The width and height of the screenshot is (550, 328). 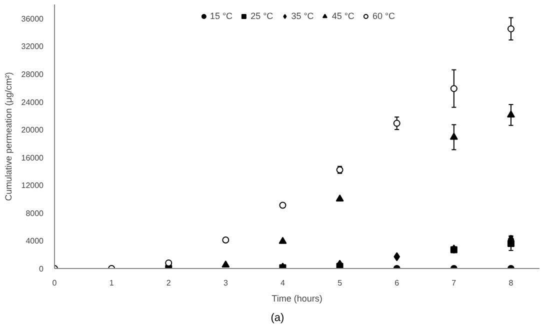 I want to click on y-tick-label: 32000, so click(x=32, y=47).